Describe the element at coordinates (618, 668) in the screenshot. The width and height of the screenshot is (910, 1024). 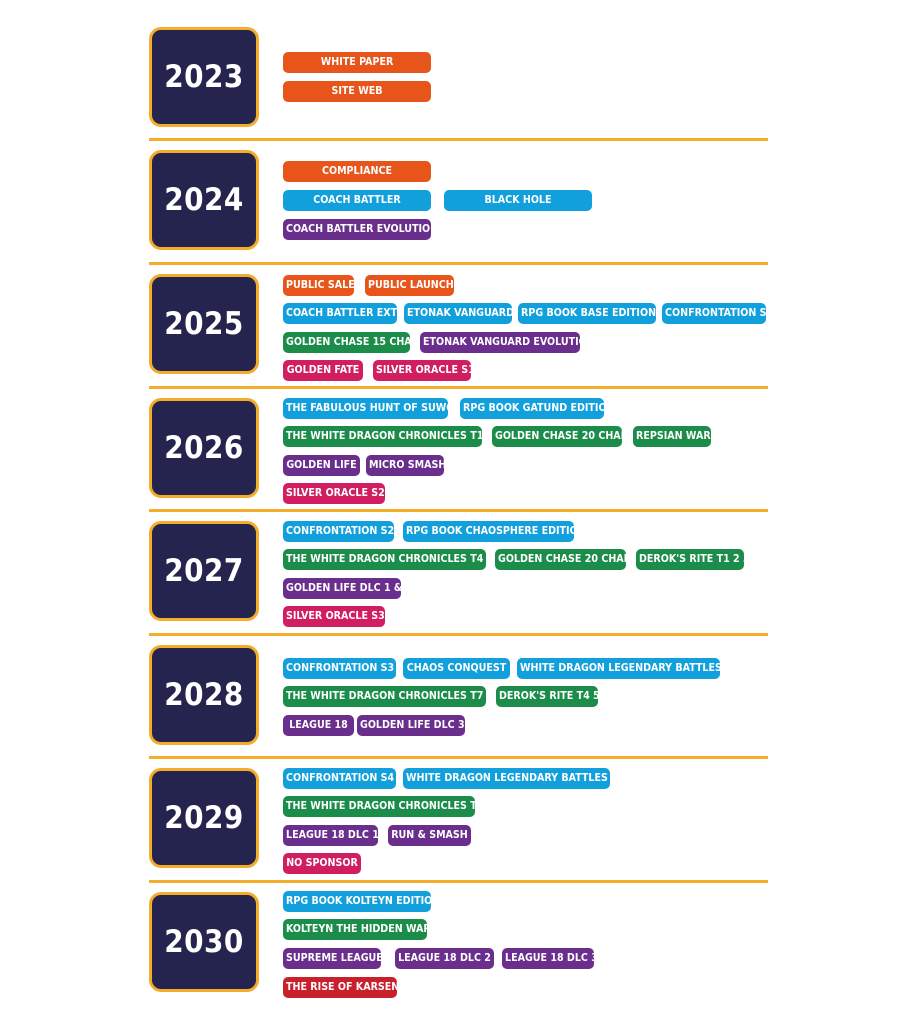
I see `milestone-pill: WHITE DRAGON LEGENDARY BATTLES S1` at that location.